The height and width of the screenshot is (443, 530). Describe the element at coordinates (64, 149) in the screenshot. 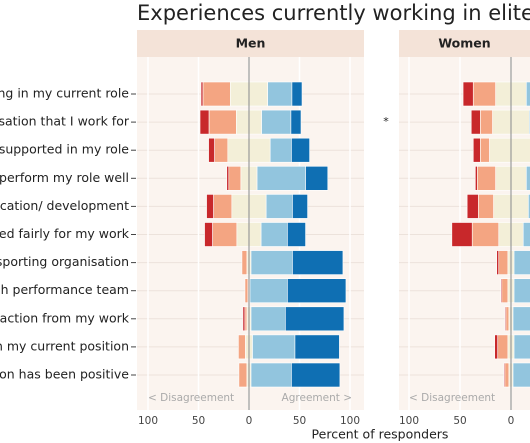

I see `category-label: supported in my role` at that location.